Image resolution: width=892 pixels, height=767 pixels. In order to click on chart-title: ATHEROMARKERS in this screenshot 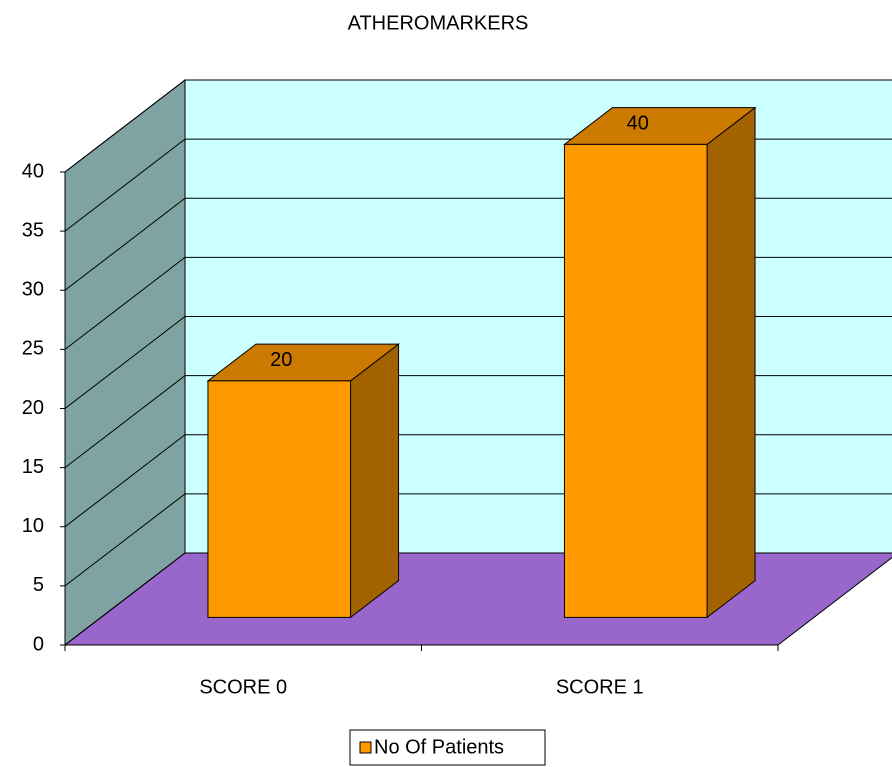, I will do `click(438, 23)`.